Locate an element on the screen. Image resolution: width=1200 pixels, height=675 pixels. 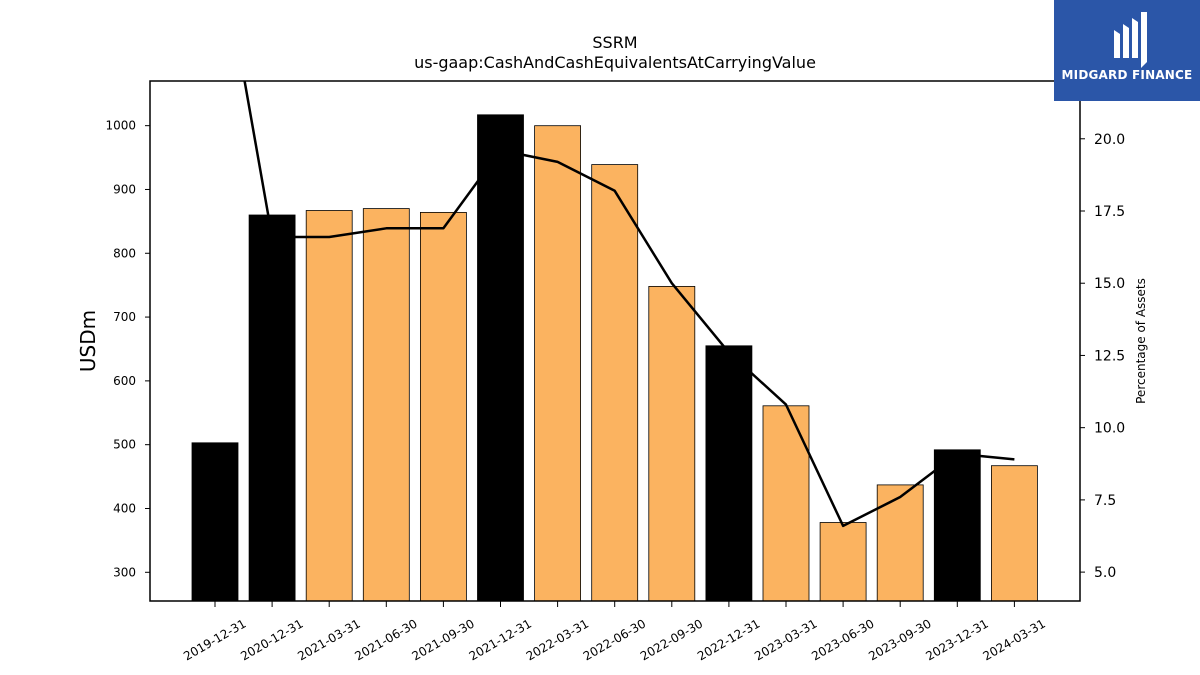
y-right-tick-label: 10.0 is located at coordinates (1109, 429).